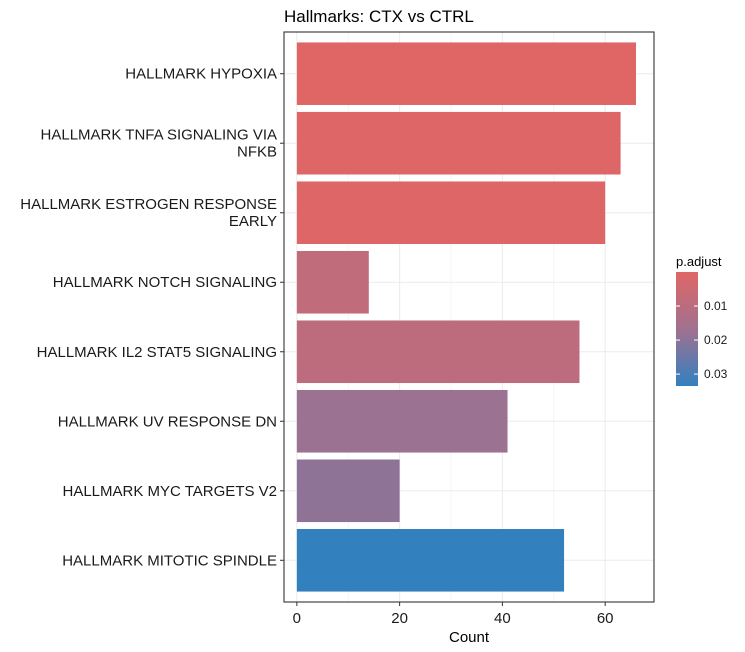 This screenshot has width=745, height=652. I want to click on category-label: HALLMARK MYC TARGETS V2, so click(170, 490).